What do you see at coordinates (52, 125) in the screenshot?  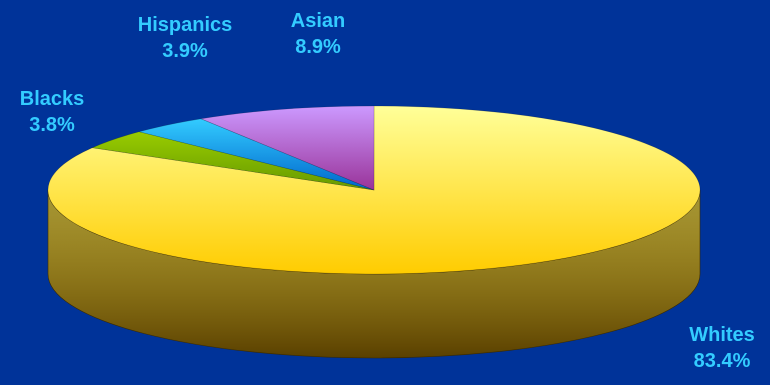 I see `slice-value-blacks: 3.8%` at bounding box center [52, 125].